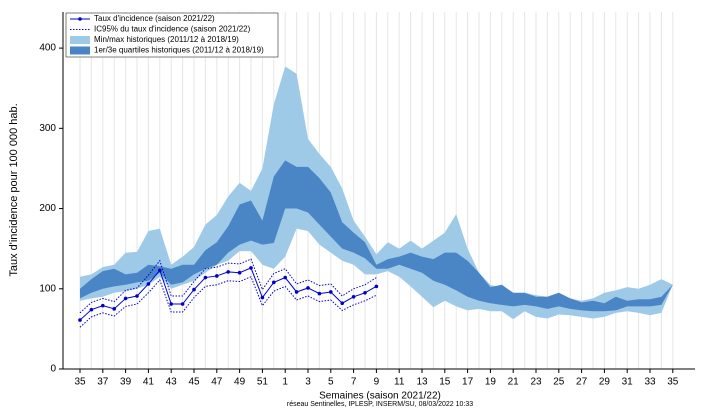  Describe the element at coordinates (445, 382) in the screenshot. I see `x-tick-label: 15` at that location.